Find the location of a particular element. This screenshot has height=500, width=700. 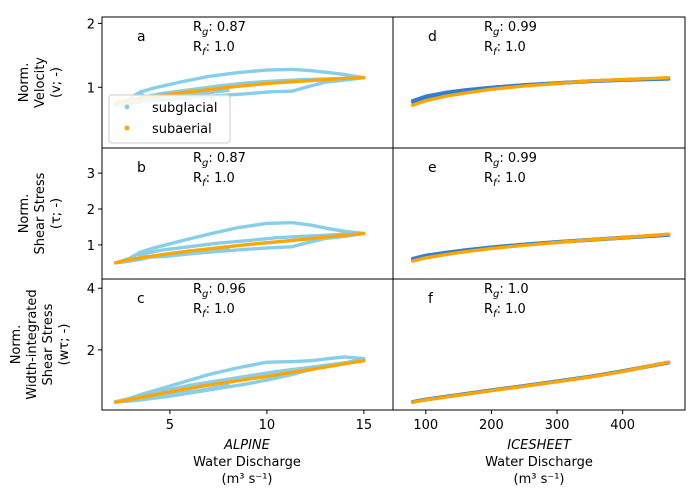

legend: subglacial subaerial is located at coordinates (169, 119).